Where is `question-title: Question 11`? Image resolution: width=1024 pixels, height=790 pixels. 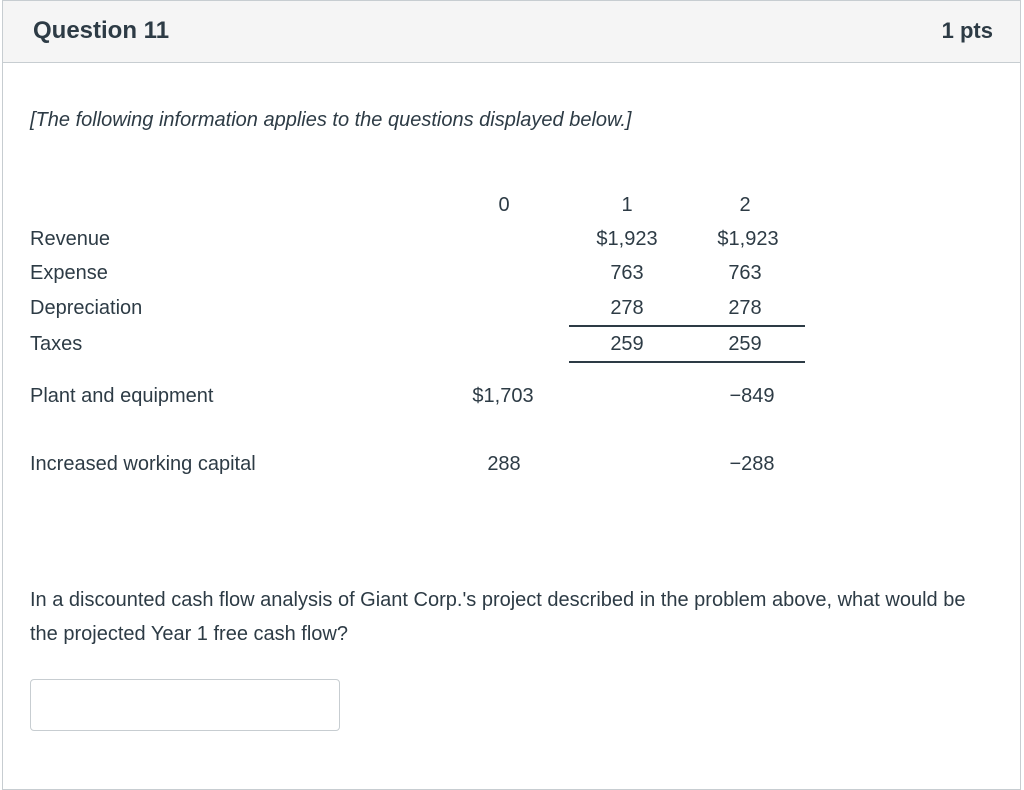 question-title: Question 11 is located at coordinates (101, 30).